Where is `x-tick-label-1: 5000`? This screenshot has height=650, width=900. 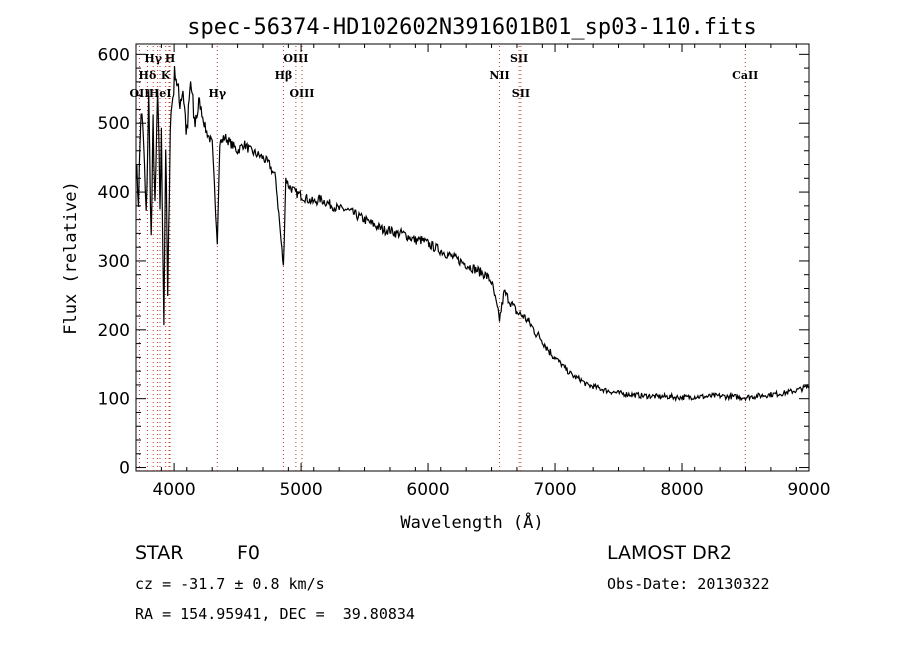 x-tick-label-1: 5000 is located at coordinates (300, 490).